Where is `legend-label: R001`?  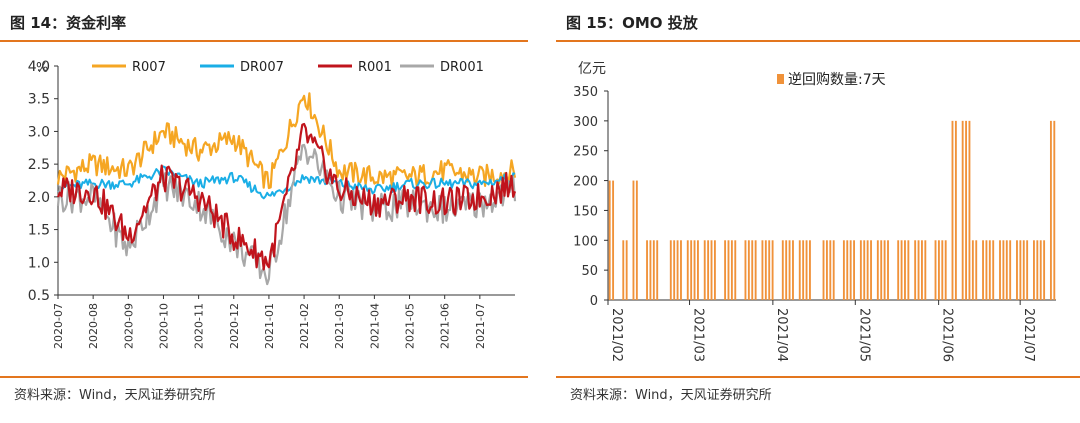
legend-label: R001 is located at coordinates (375, 67).